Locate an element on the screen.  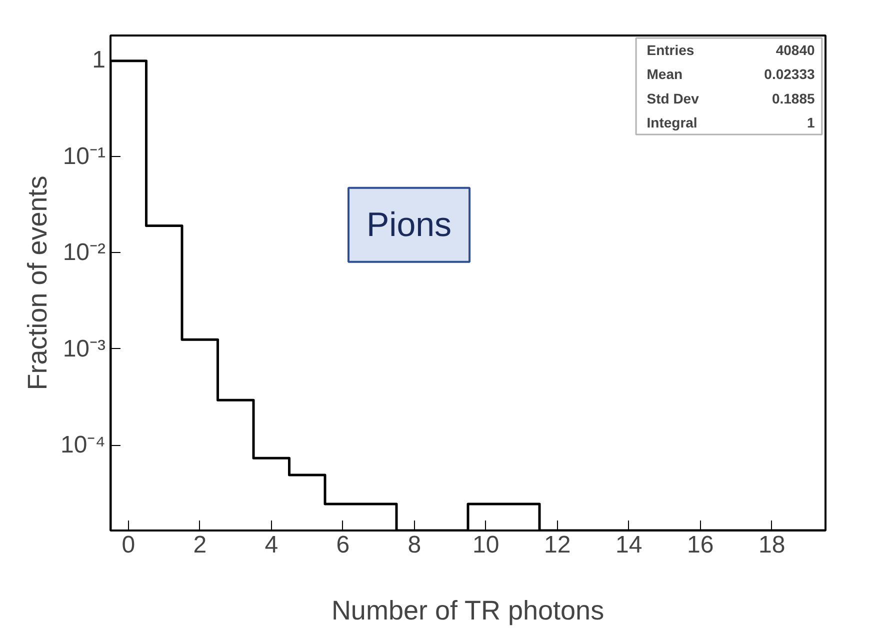
x-tick-label: 16 is located at coordinates (700, 545).